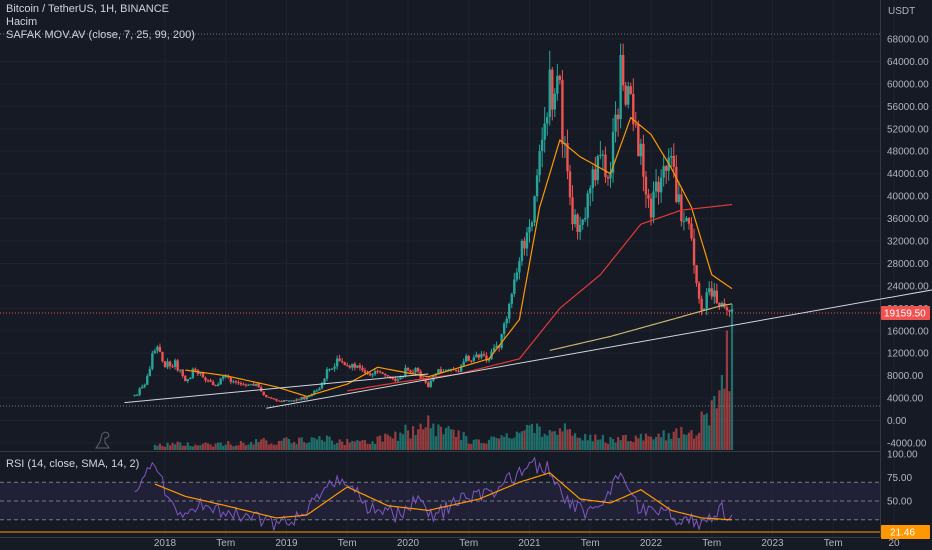 Image resolution: width=932 pixels, height=550 pixels. Describe the element at coordinates (100, 35) in the screenshot. I see `moving-average-legend: SAFAK MOV.AV (close, 7, 25, 99, 200)` at that location.